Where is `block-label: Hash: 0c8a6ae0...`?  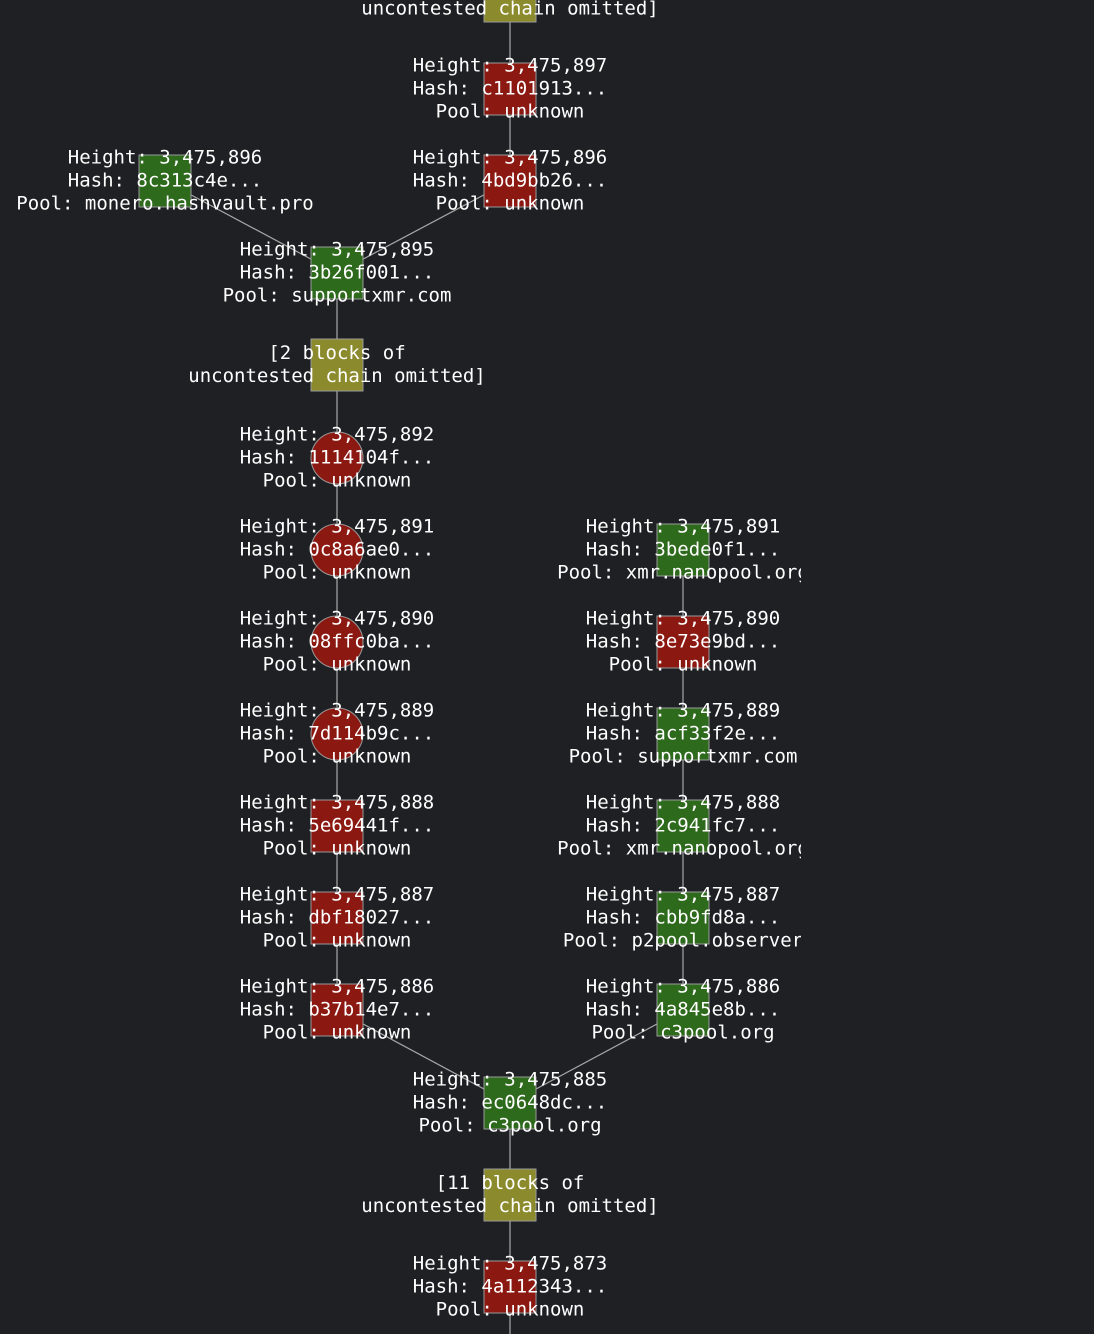
block-label: Hash: 0c8a6ae0... is located at coordinates (337, 550).